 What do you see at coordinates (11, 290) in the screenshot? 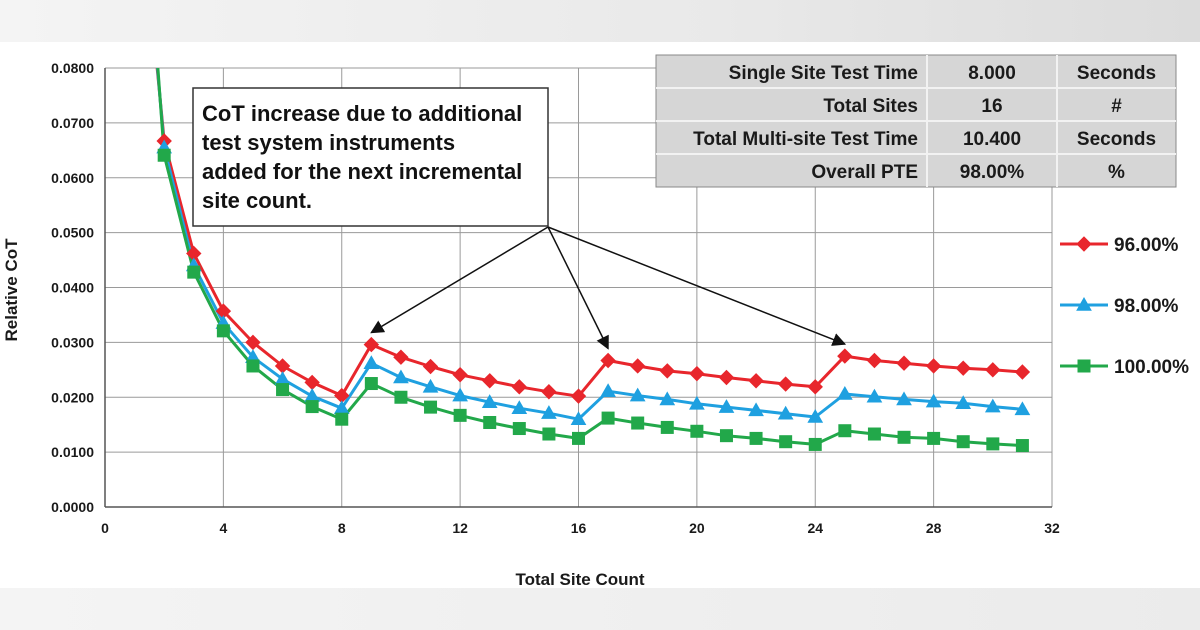
I see `y-axis-title: Relative CoT` at bounding box center [11, 290].